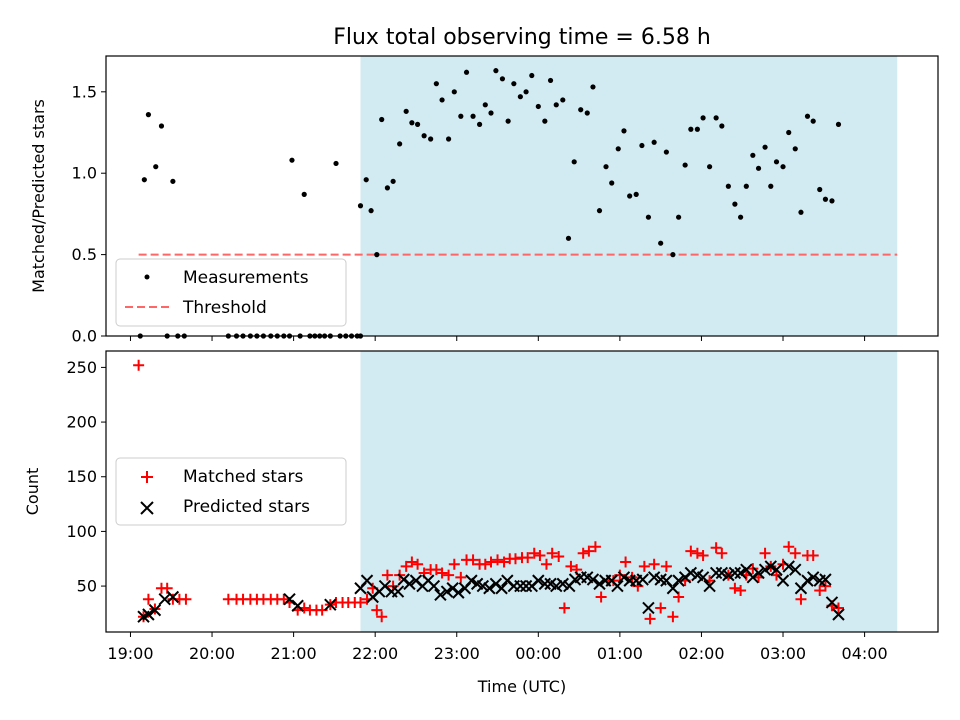 The image size is (960, 720). Describe the element at coordinates (84, 254) in the screenshot. I see `top-y-tick-label: 0.5` at that location.